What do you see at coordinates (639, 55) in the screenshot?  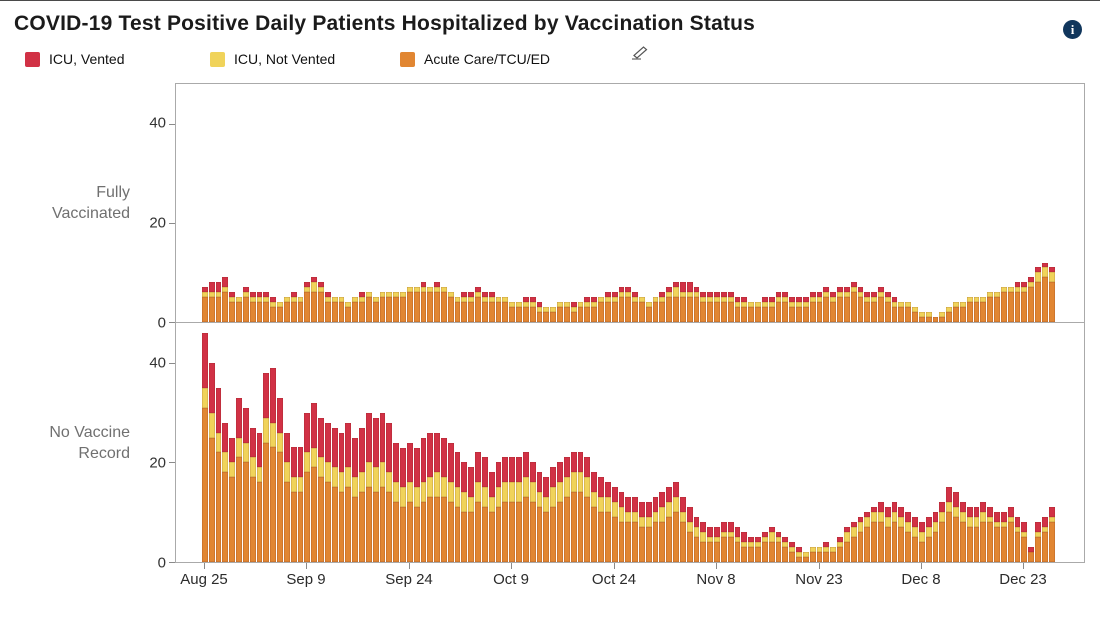 I see `pencil-icon` at bounding box center [639, 55].